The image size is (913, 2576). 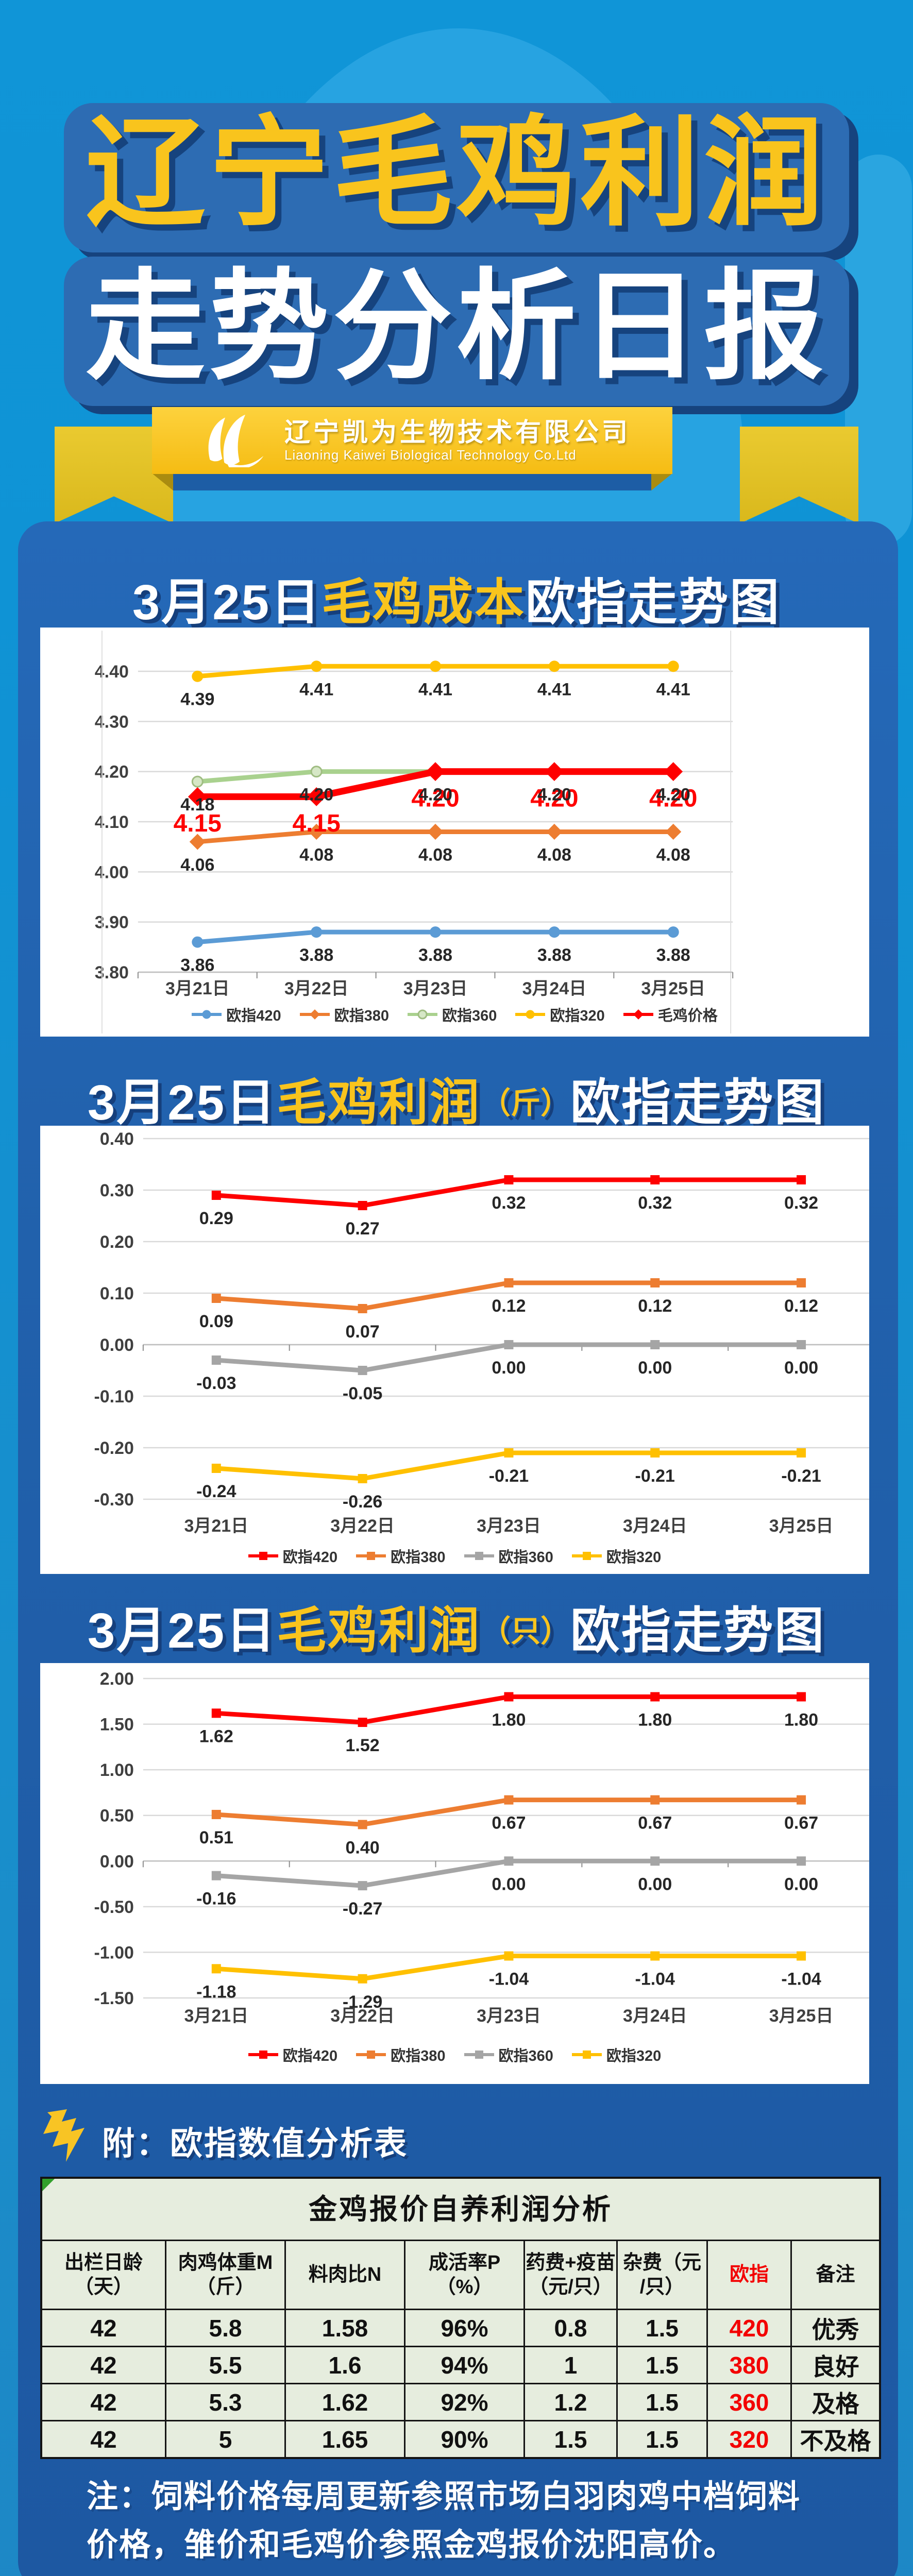 What do you see at coordinates (661, 2401) in the screenshot?
I see `table-cell: 1.5` at bounding box center [661, 2401].